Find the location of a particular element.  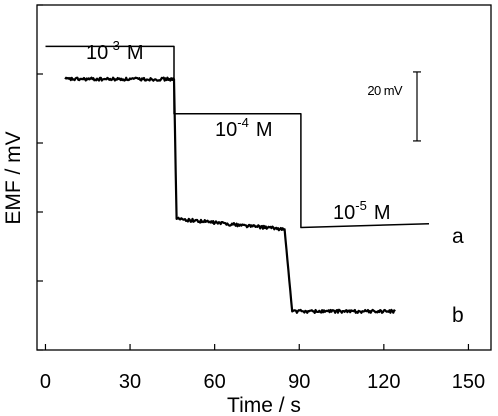

x-tick-label: 150 is located at coordinates (468, 382).